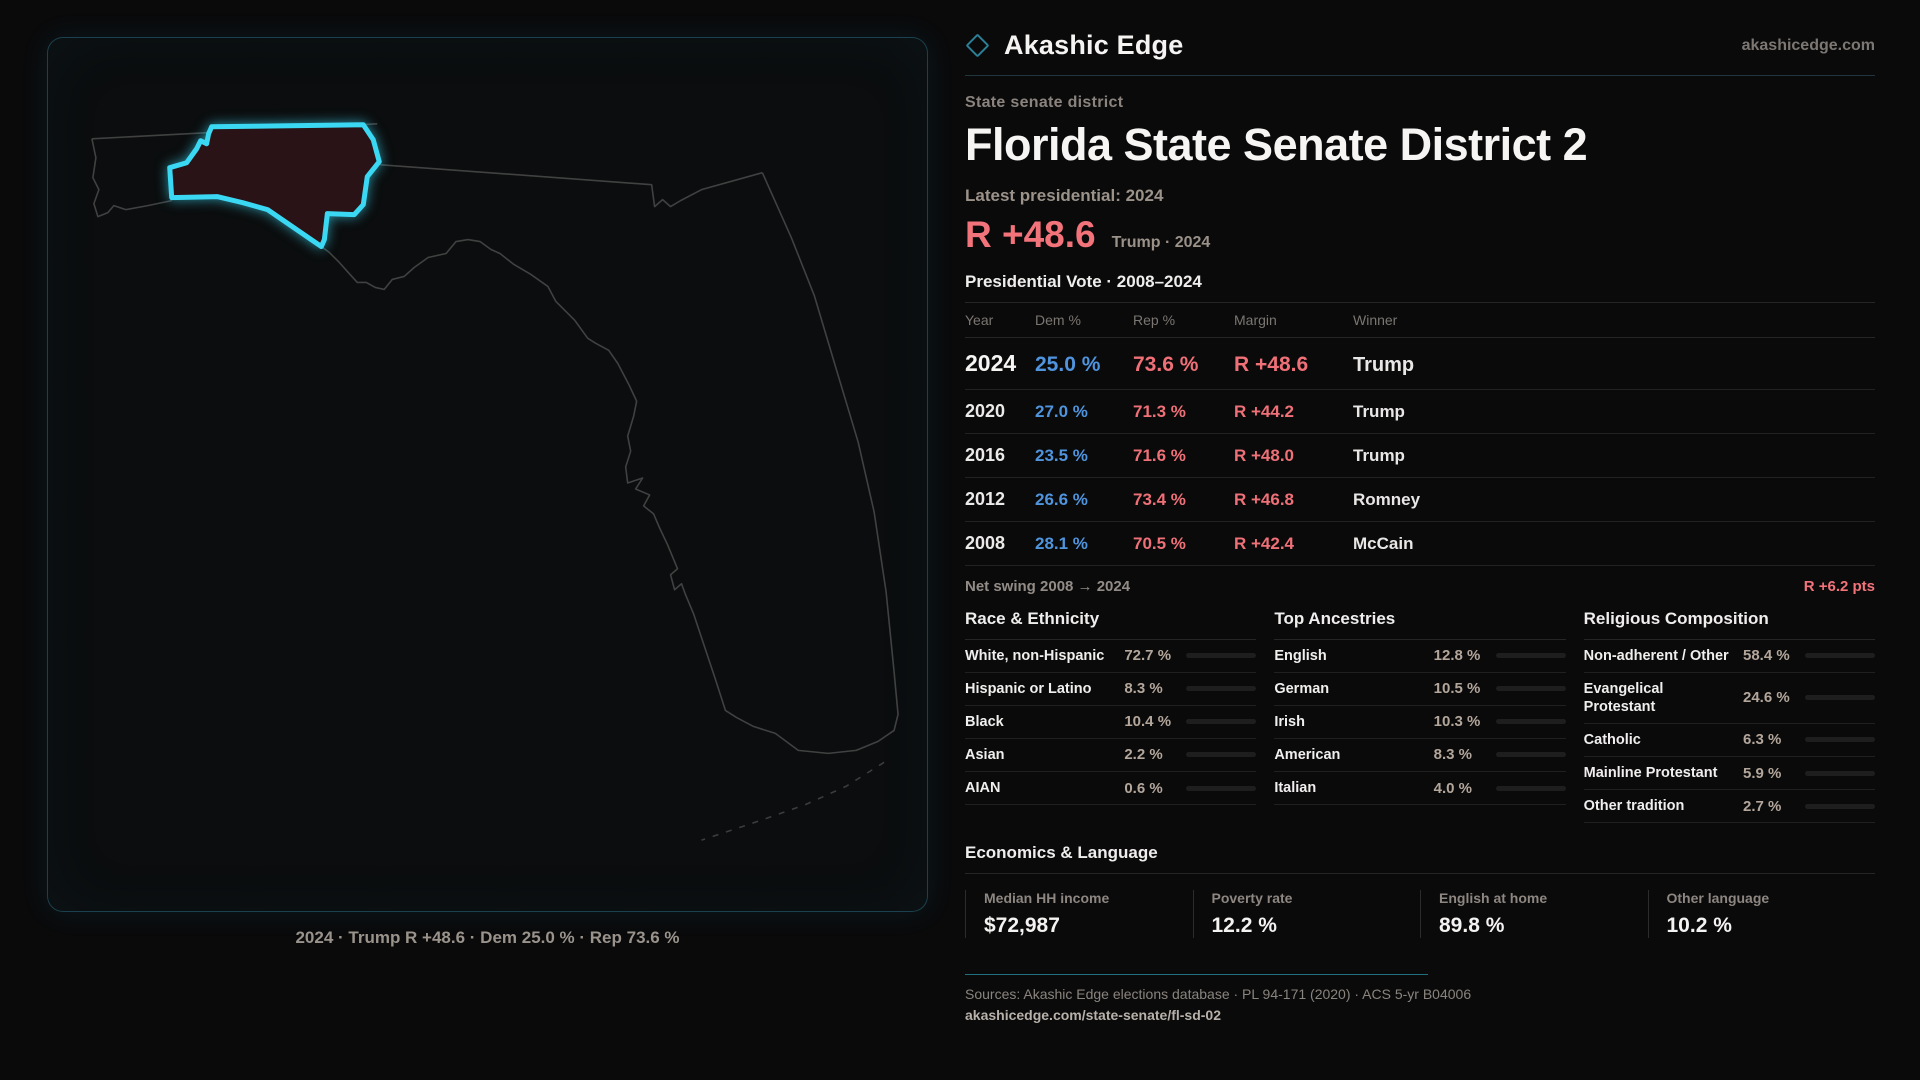 Image resolution: width=1920 pixels, height=1080 pixels. What do you see at coordinates (1420, 583) in the screenshot?
I see `net-swing-row: Net swing 2008 → 2024 R +6.2 pts` at bounding box center [1420, 583].